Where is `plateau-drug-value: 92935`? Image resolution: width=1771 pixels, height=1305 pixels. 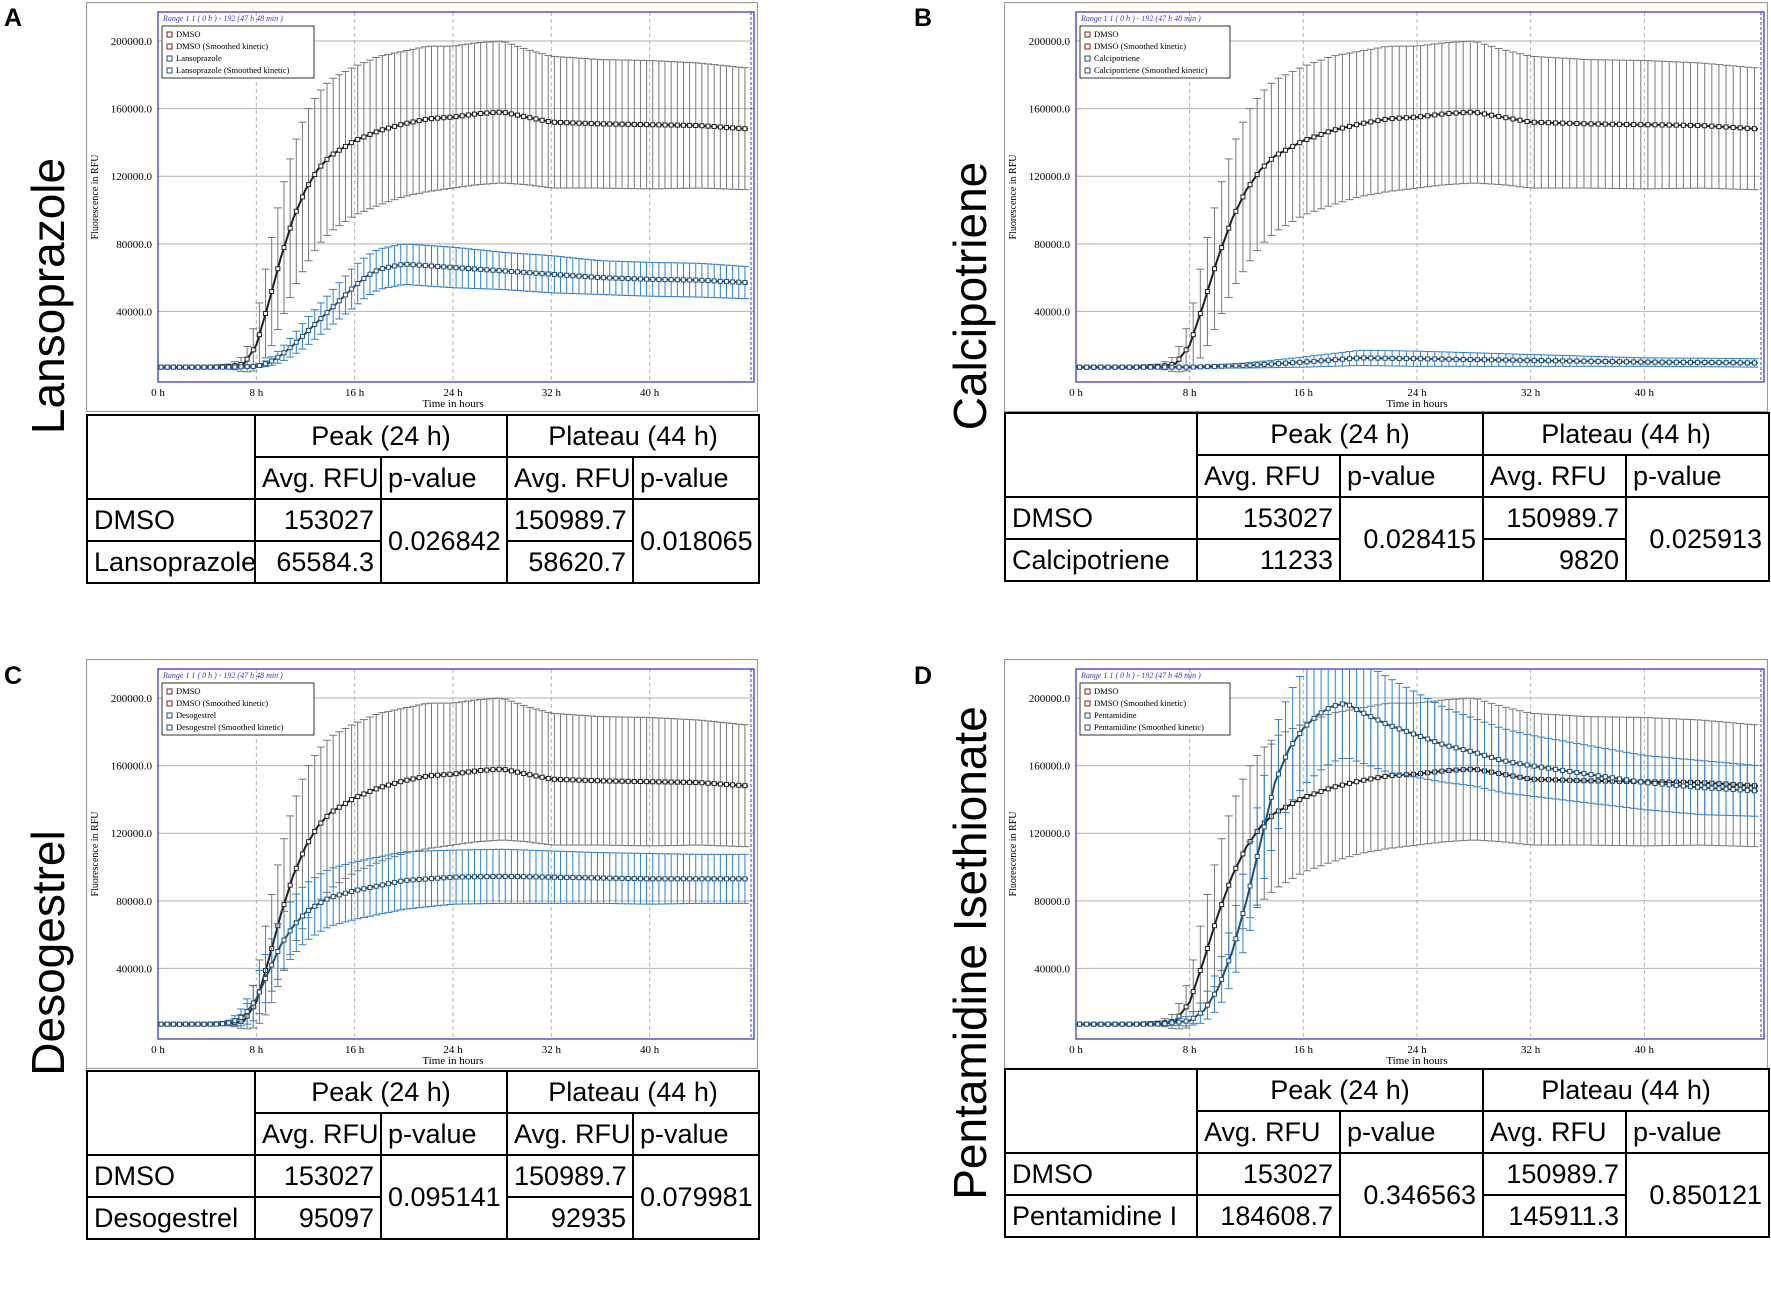
plateau-drug-value: 92935 is located at coordinates (570, 1218).